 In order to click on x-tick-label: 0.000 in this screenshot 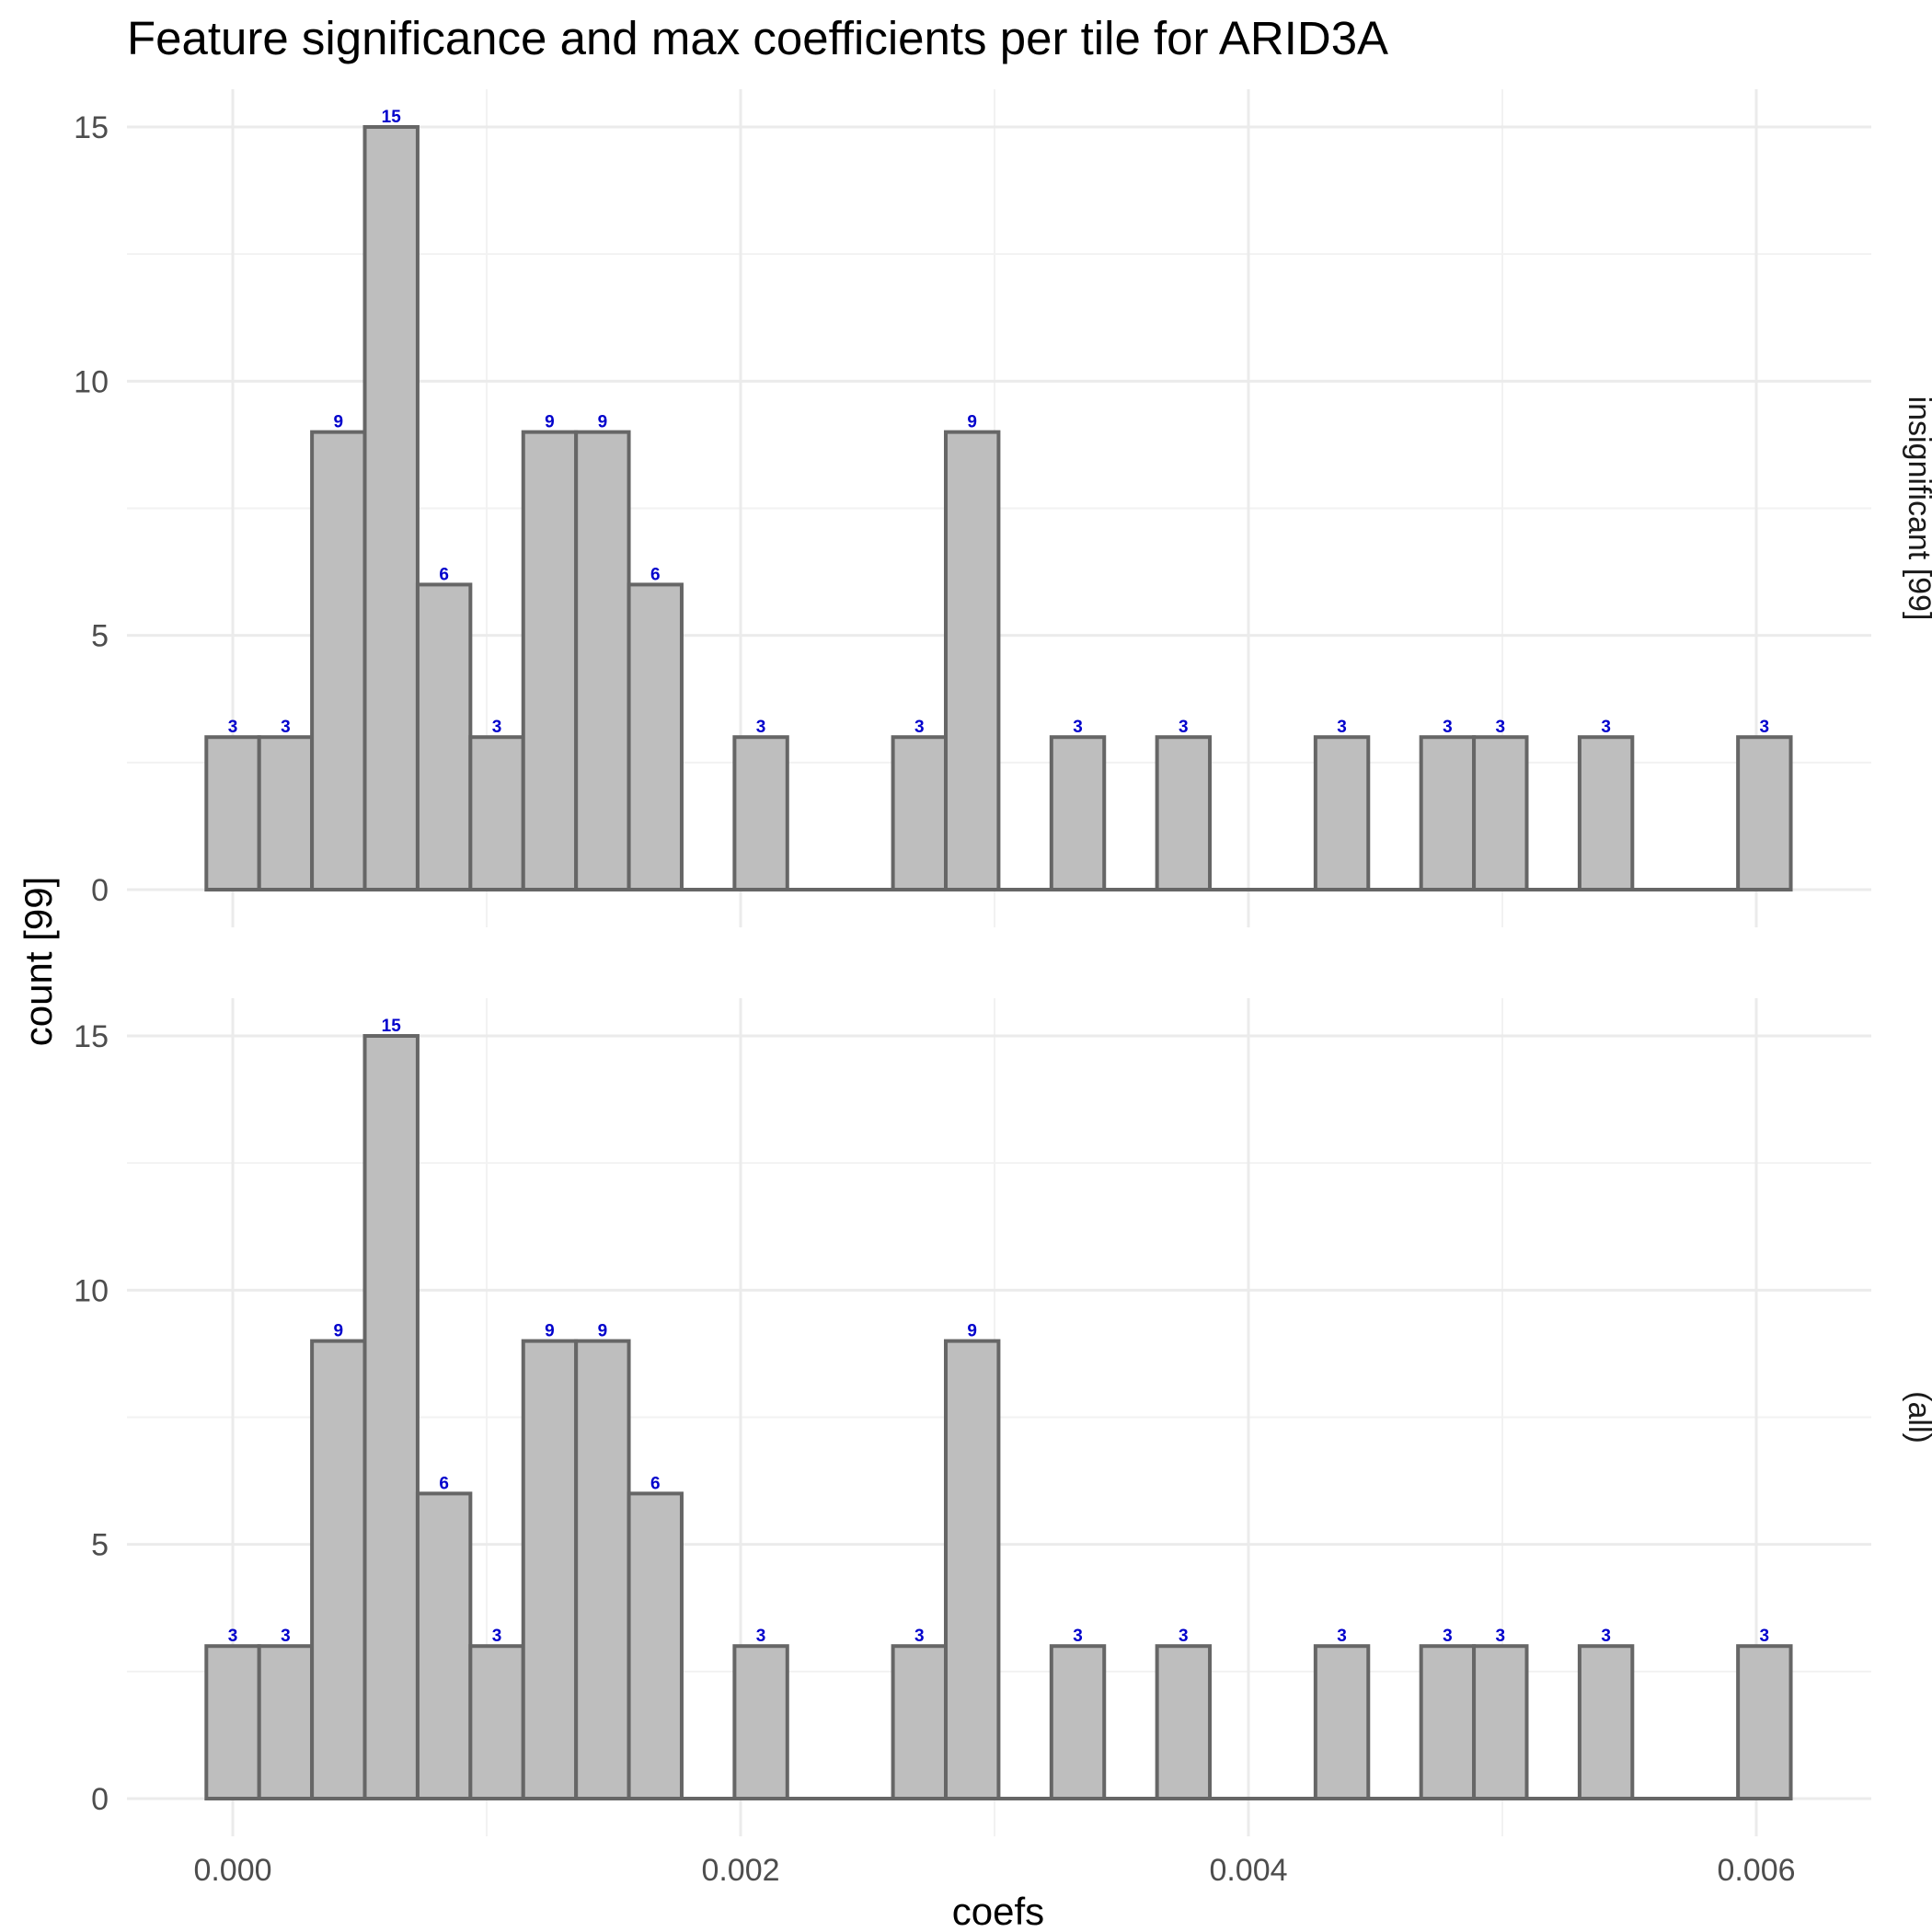, I will do `click(232, 1870)`.